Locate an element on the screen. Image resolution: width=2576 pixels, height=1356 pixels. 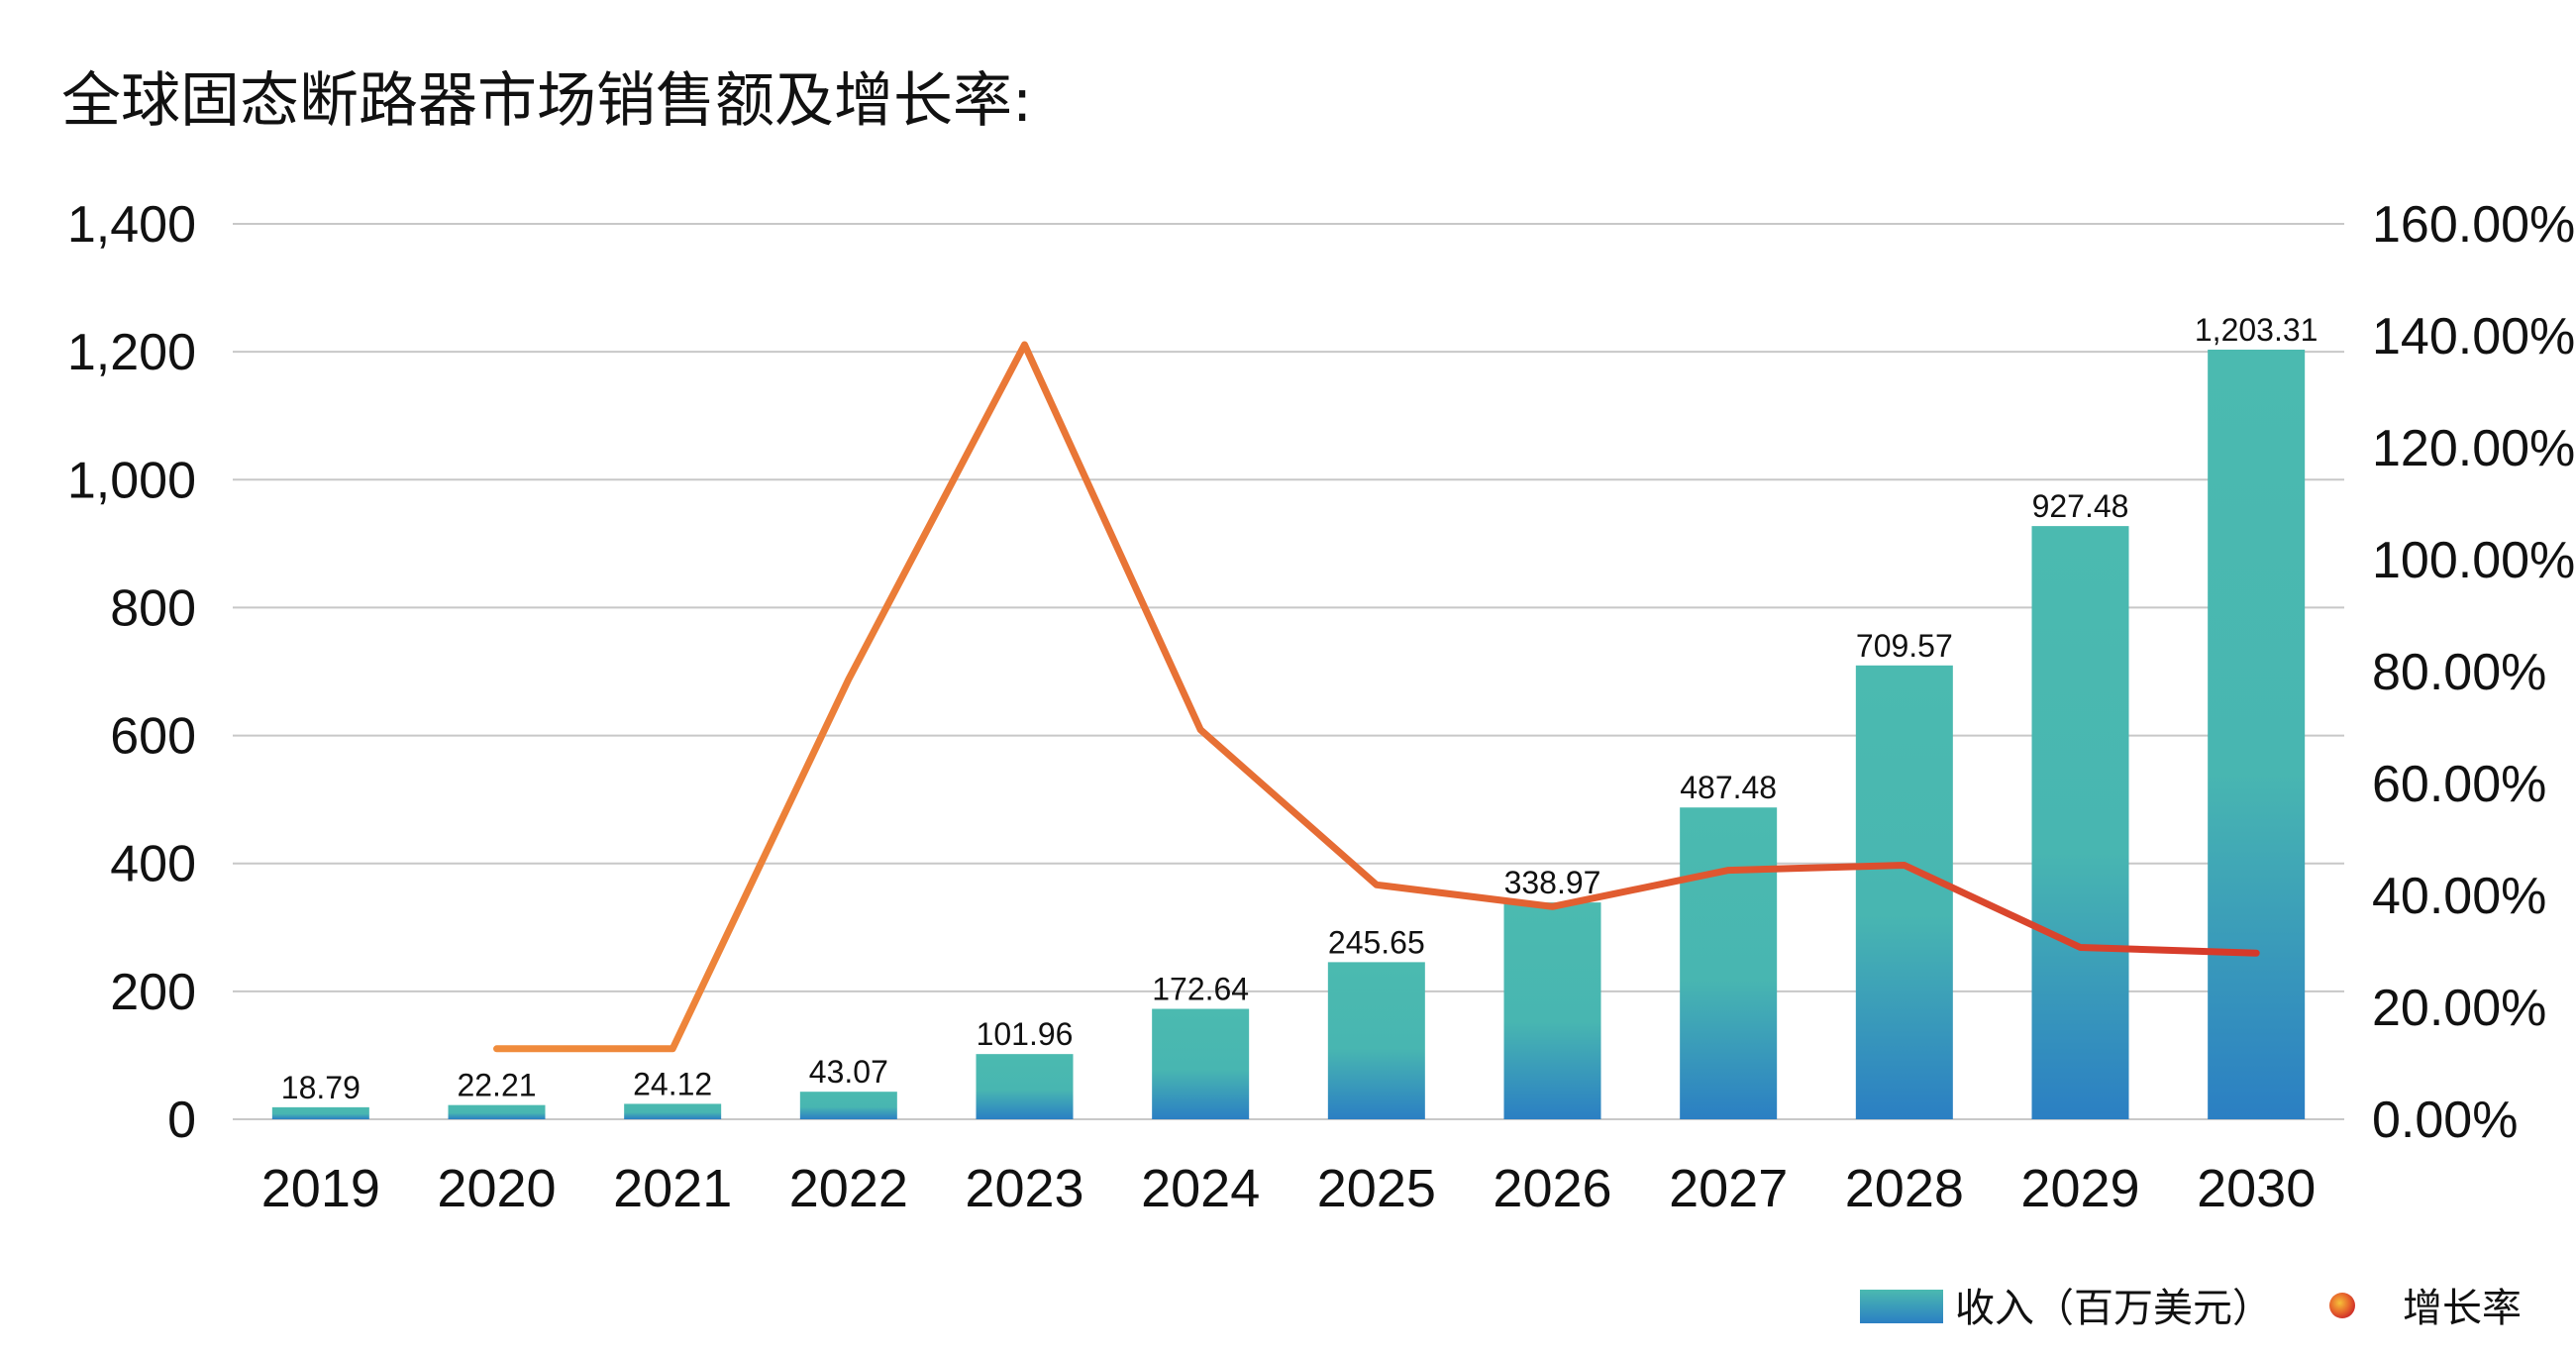
y-left-tick-label: 200 is located at coordinates (153, 993).